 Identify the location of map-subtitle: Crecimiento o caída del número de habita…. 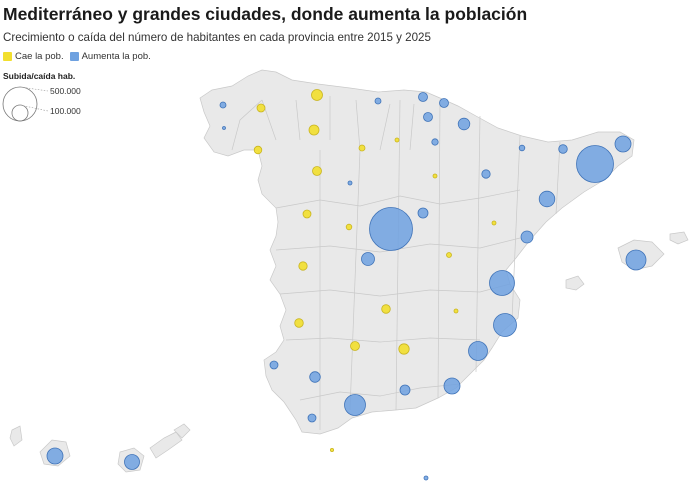
(217, 37).